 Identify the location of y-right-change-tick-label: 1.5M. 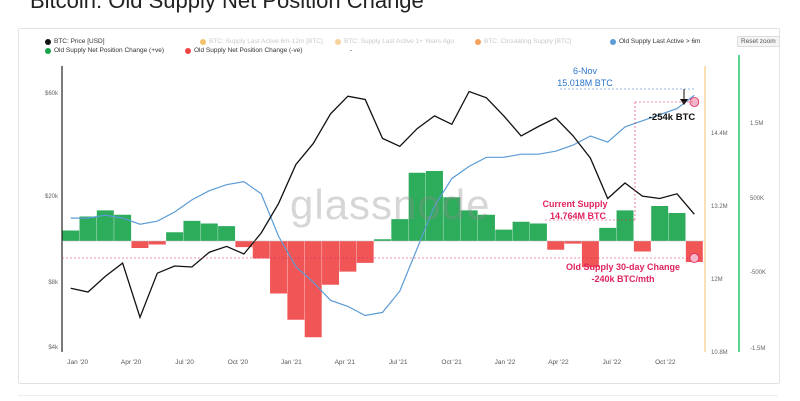
(756, 124).